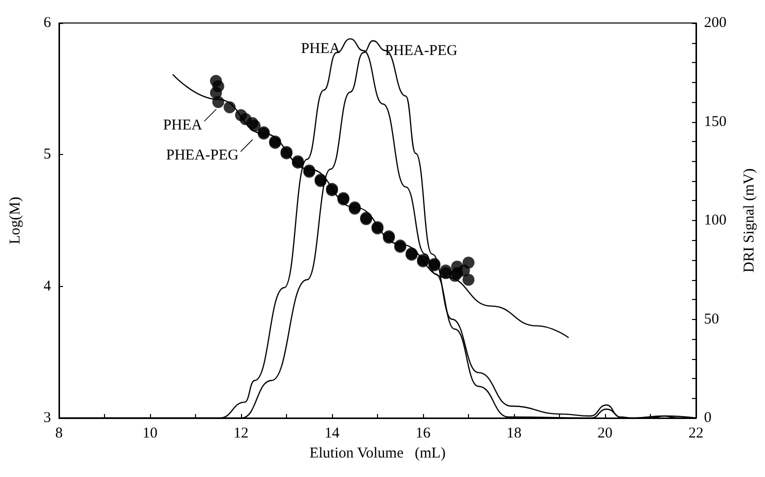 The image size is (765, 477). What do you see at coordinates (47, 418) in the screenshot?
I see `y-tick-label: 3` at bounding box center [47, 418].